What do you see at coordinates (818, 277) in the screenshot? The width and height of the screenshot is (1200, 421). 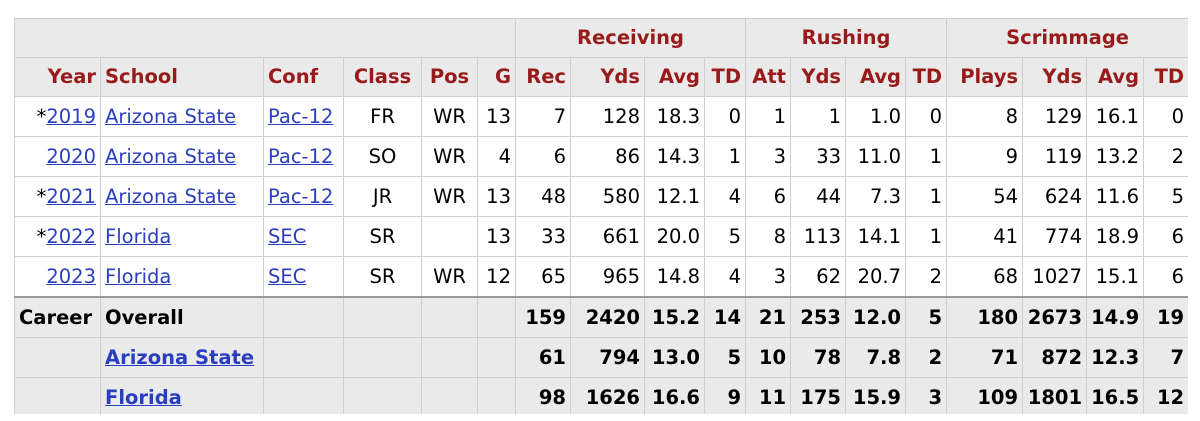 I see `rush-yds-cell: 62` at bounding box center [818, 277].